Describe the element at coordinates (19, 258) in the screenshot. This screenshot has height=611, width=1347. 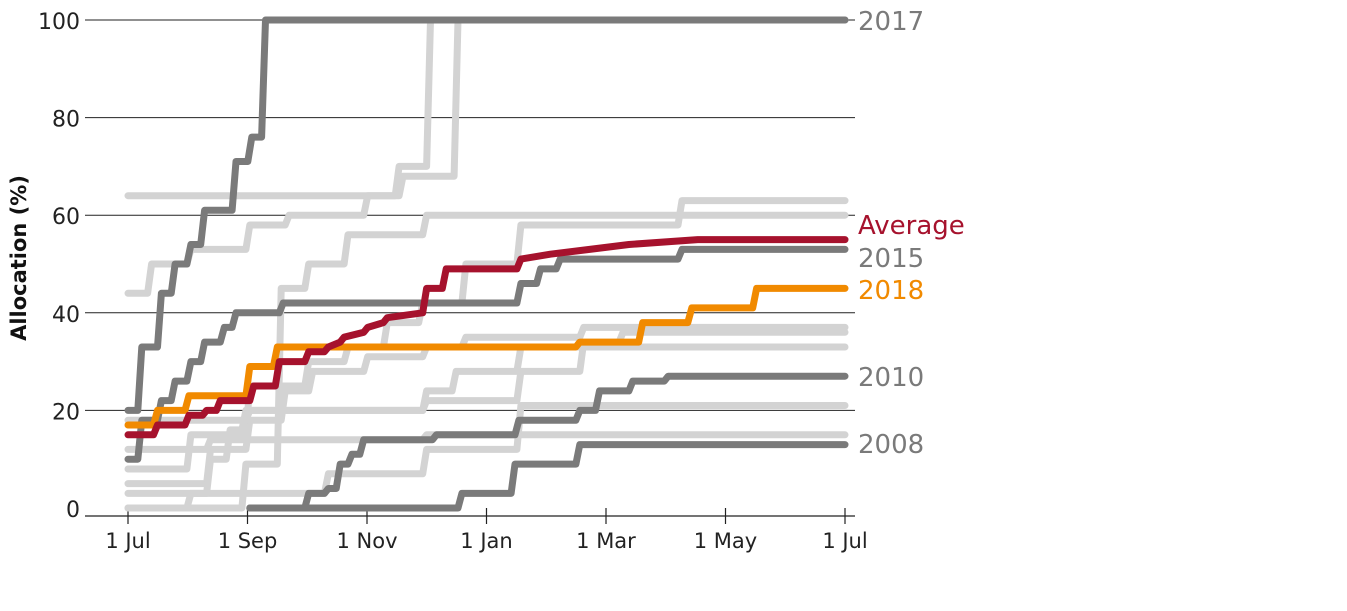
I see `y-axis-title: Allocation (%)` at that location.